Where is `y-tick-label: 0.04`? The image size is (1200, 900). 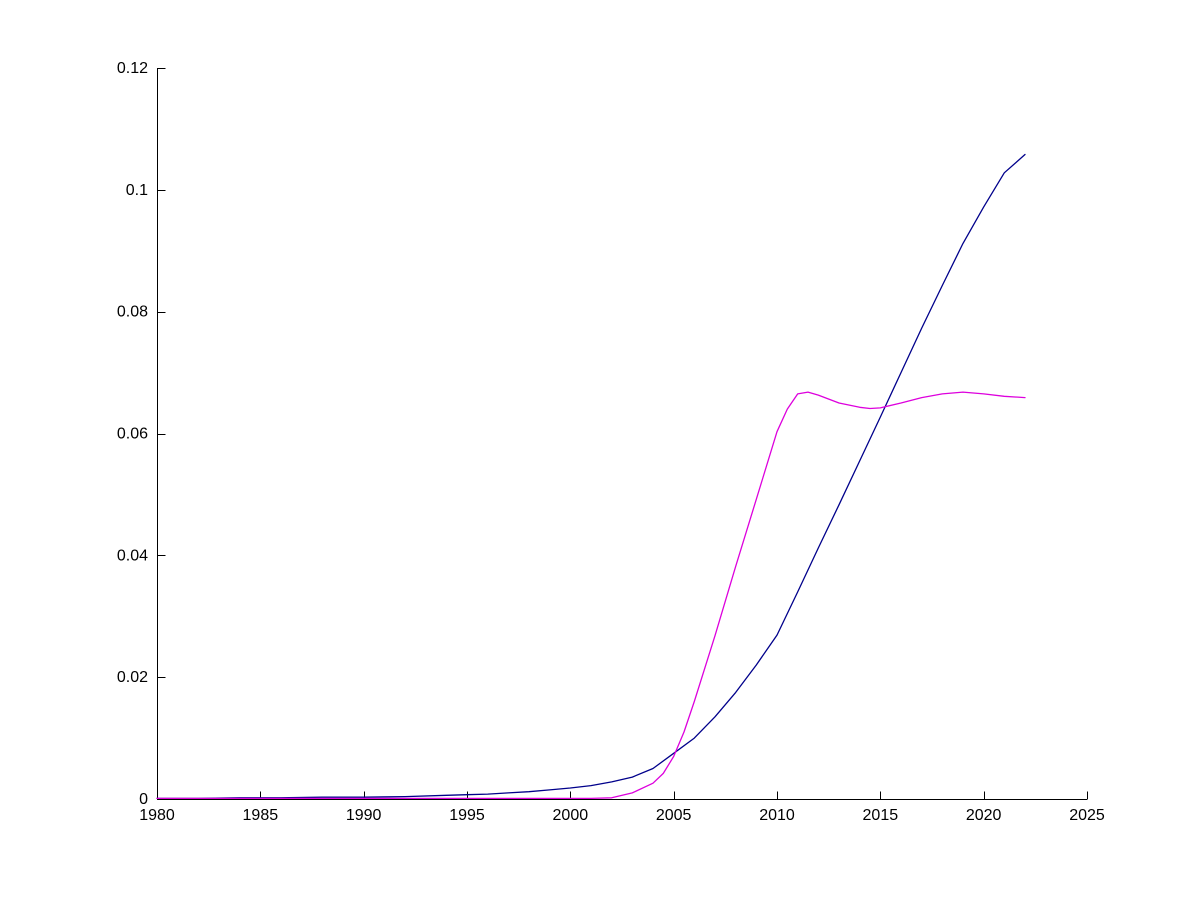 y-tick-label: 0.04 is located at coordinates (132, 555).